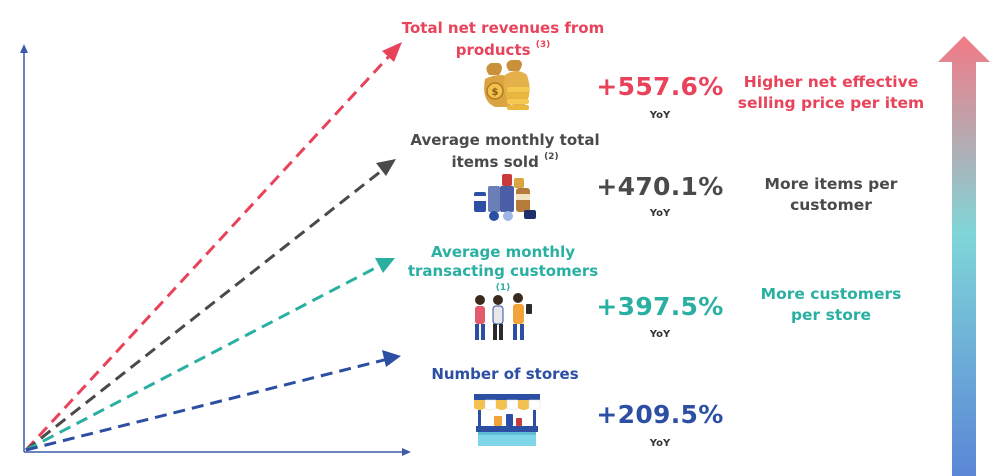 This screenshot has width=1000, height=476. What do you see at coordinates (505, 374) in the screenshot?
I see `metric-title-stores: Number of stores` at bounding box center [505, 374].